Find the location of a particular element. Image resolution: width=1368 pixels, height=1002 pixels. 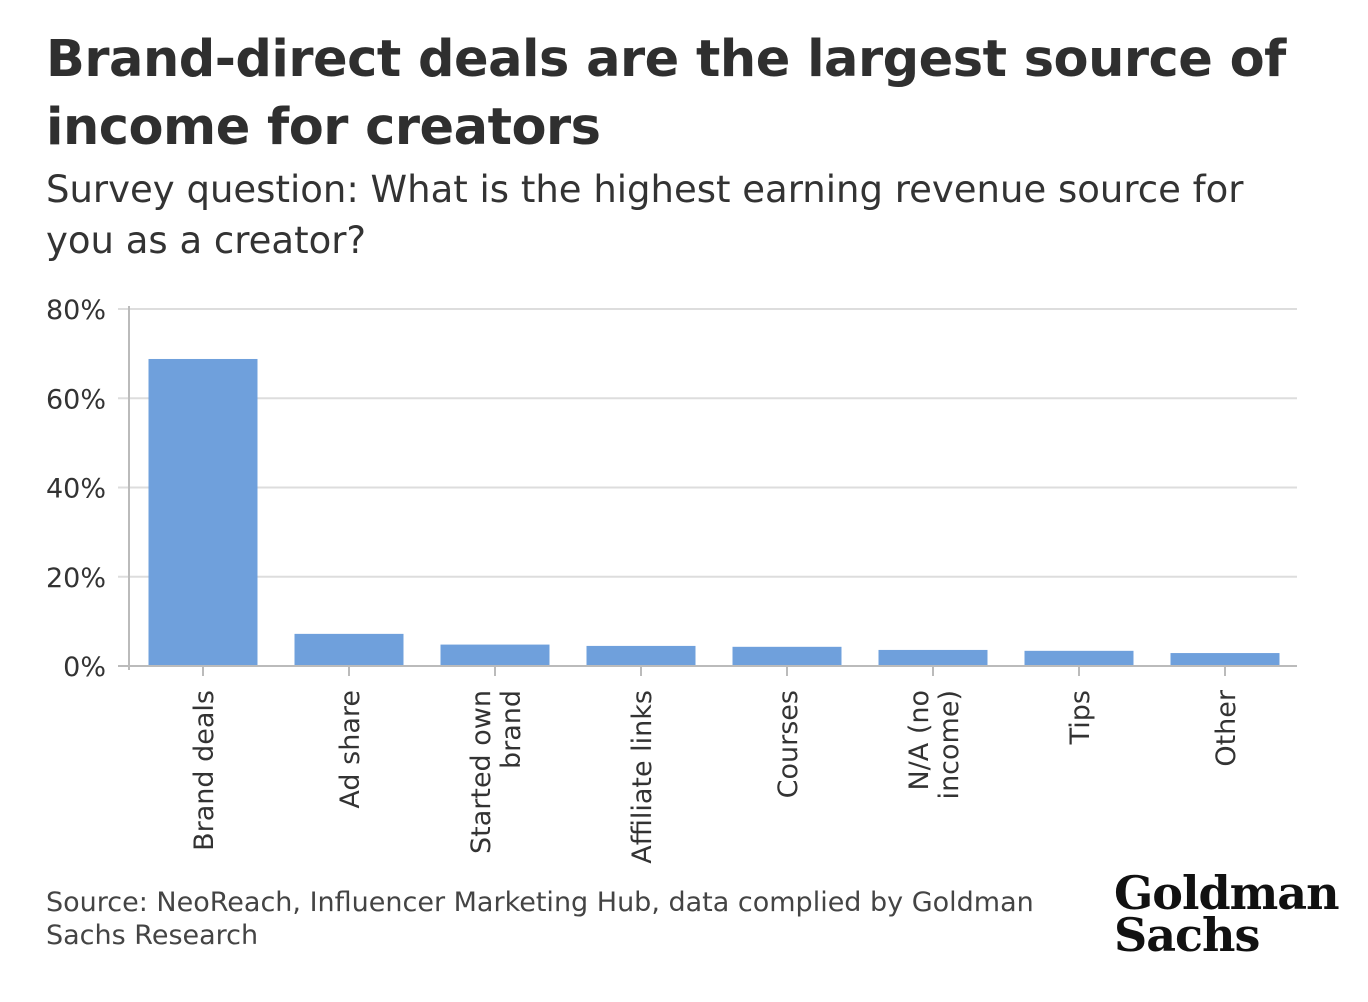

x-tick-label: Started own is located at coordinates (481, 772).